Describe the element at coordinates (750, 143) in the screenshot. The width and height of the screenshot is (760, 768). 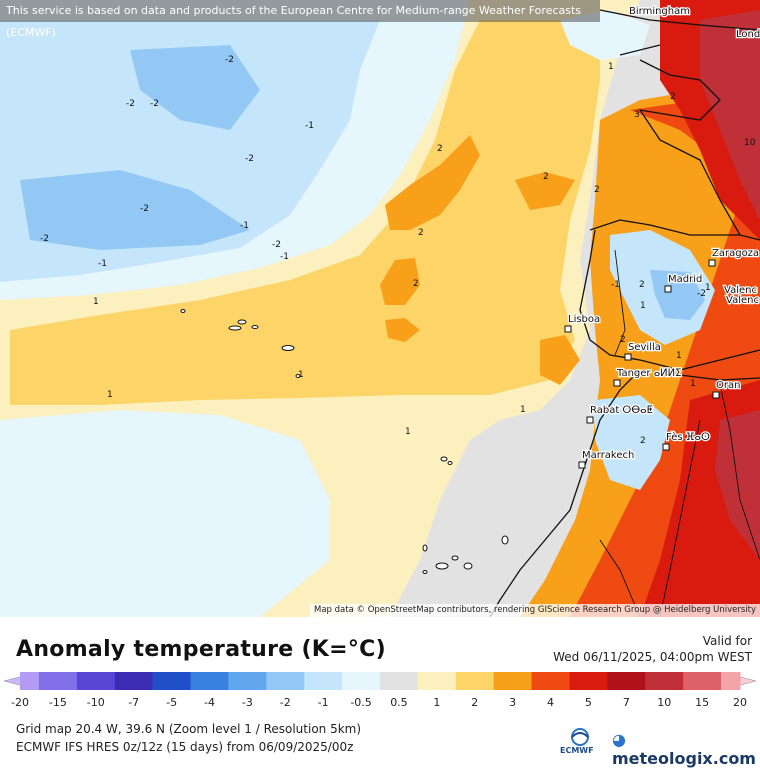
I see `contour-label: 10` at that location.